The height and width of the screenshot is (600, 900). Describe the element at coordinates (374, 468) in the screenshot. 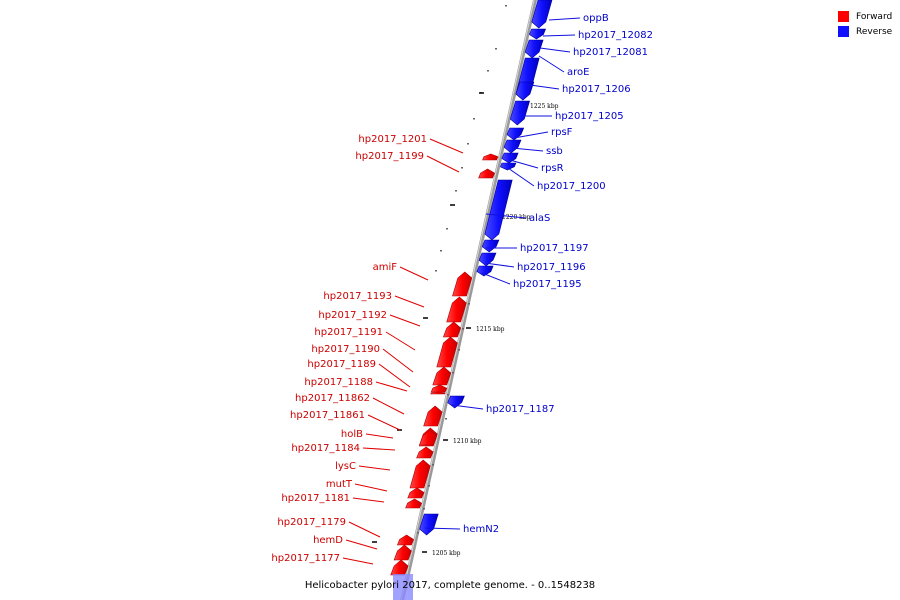

I see `leader-line-lysc` at that location.